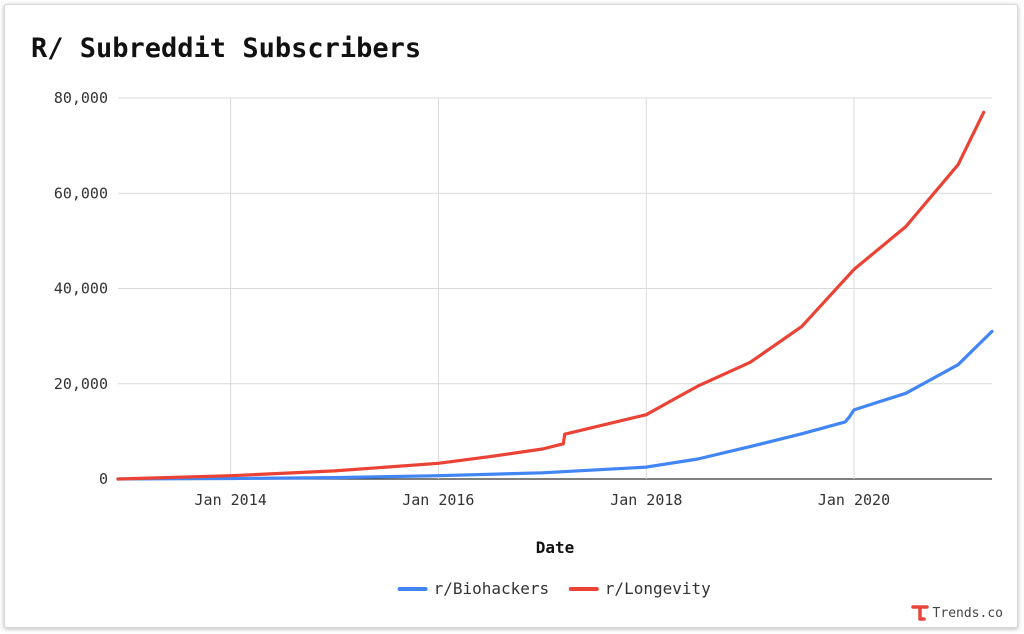  Describe the element at coordinates (226, 48) in the screenshot. I see `chart-title: R/ Subreddit Subscribers` at that location.